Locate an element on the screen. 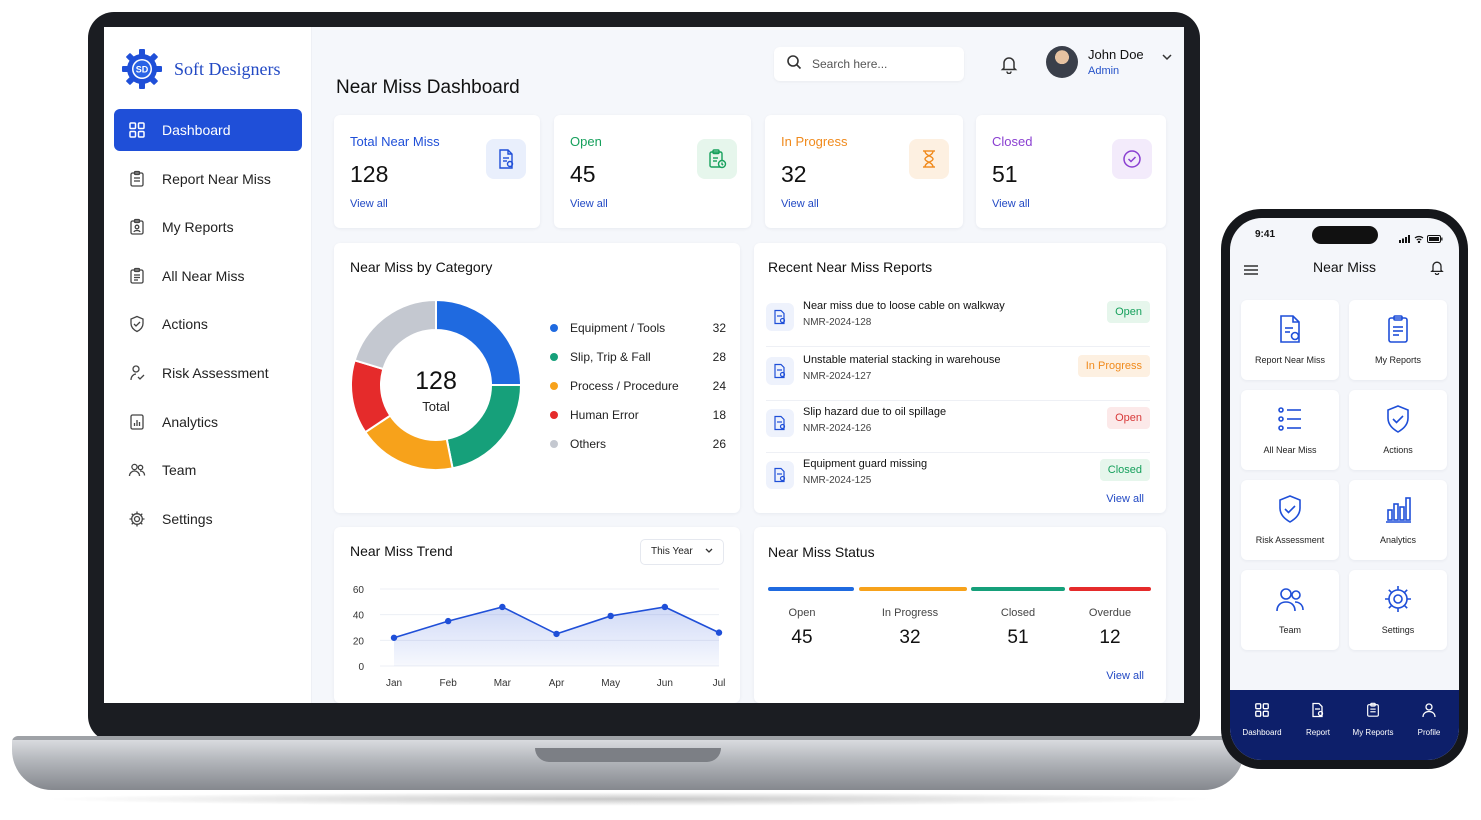  stat-card-open: Open 45 View all is located at coordinates (652, 171).